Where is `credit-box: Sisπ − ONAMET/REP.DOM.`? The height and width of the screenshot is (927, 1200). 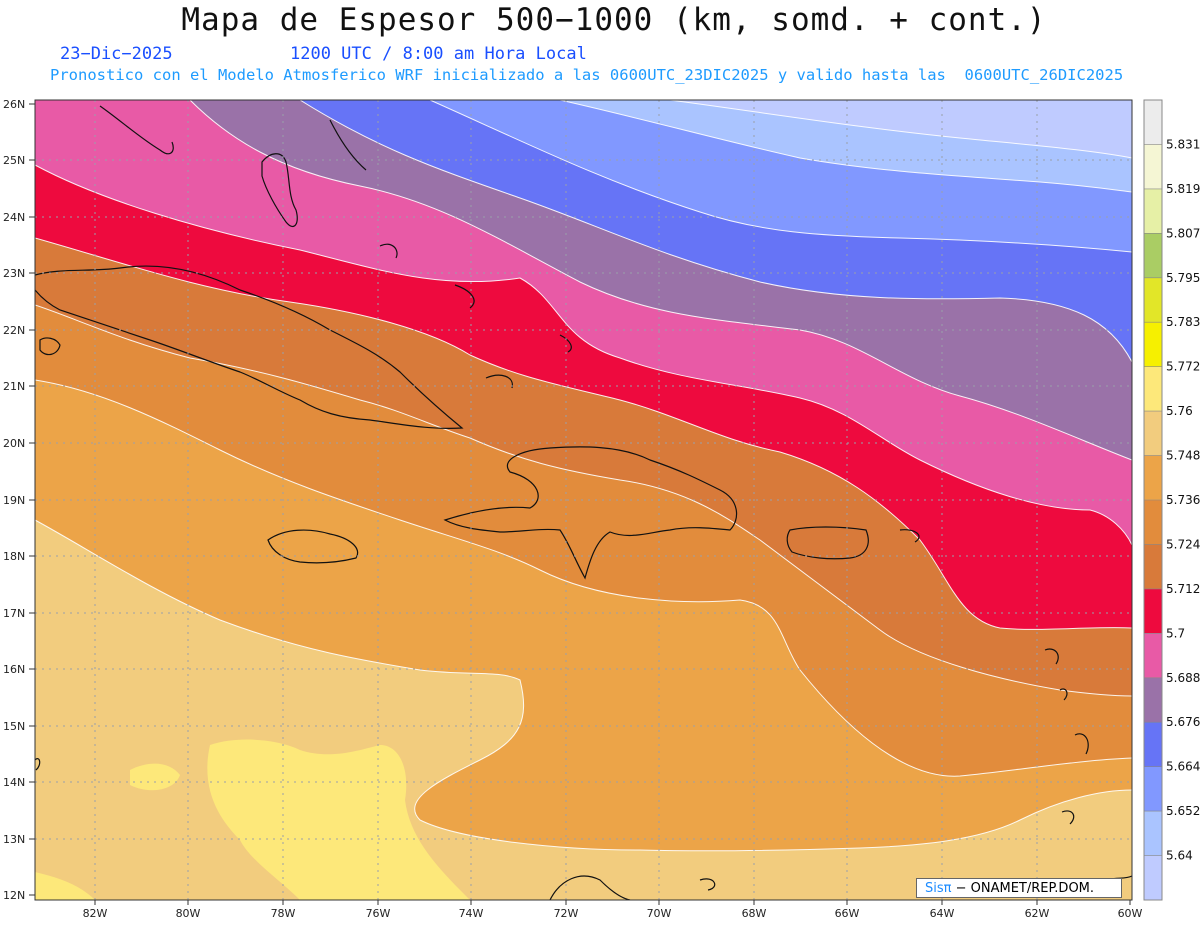 credit-box: Sisπ − ONAMET/REP.DOM. is located at coordinates (1019, 888).